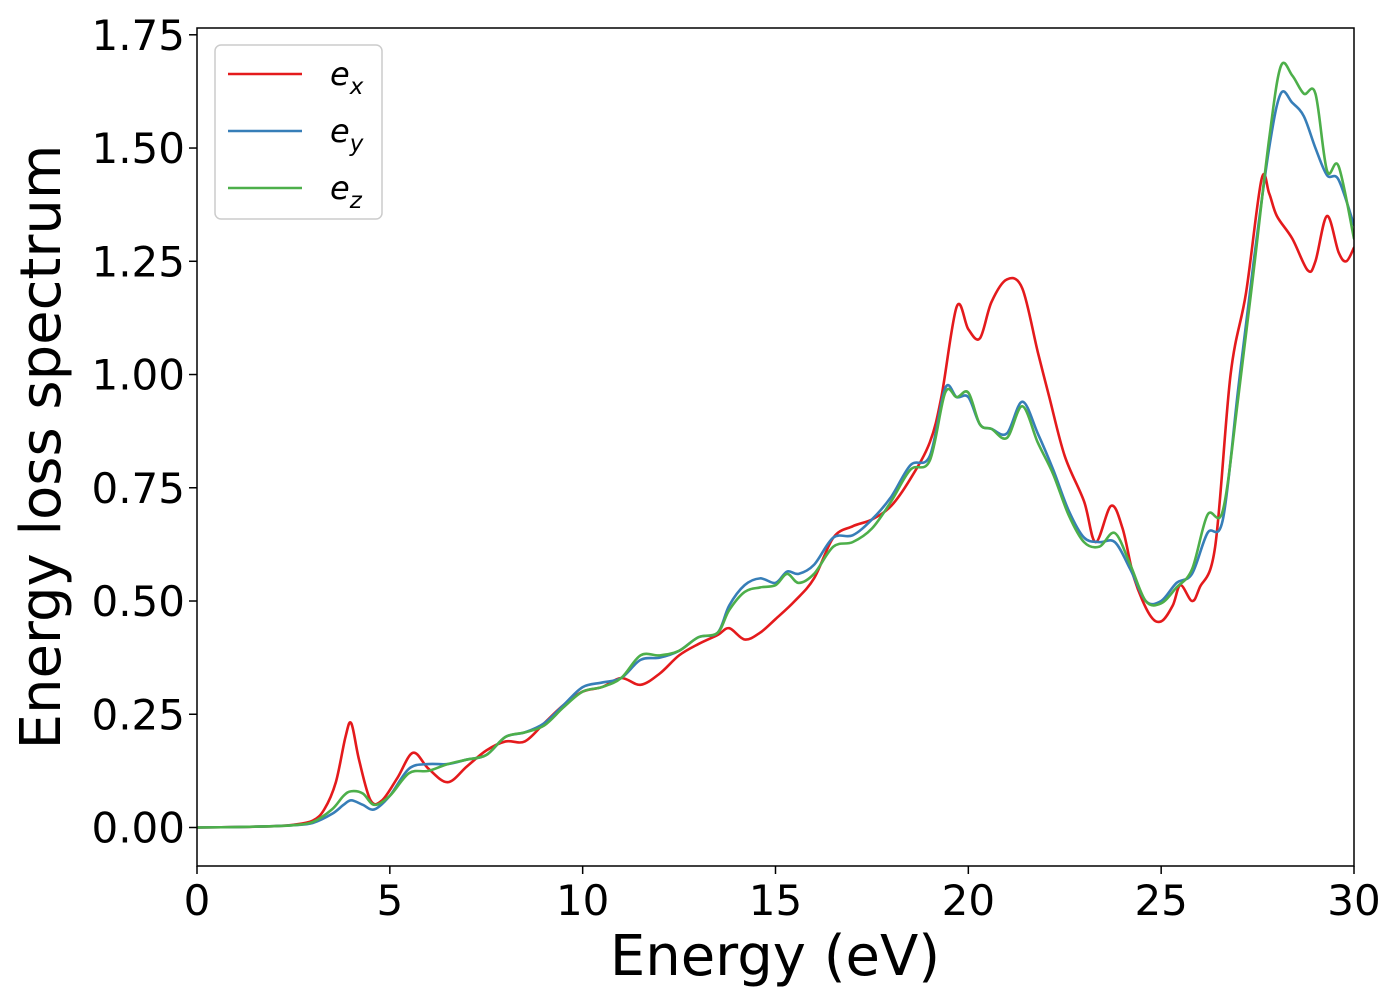 Image resolution: width=1400 pixels, height=1000 pixels. I want to click on x-axis-label: Energy (eV), so click(775, 956).